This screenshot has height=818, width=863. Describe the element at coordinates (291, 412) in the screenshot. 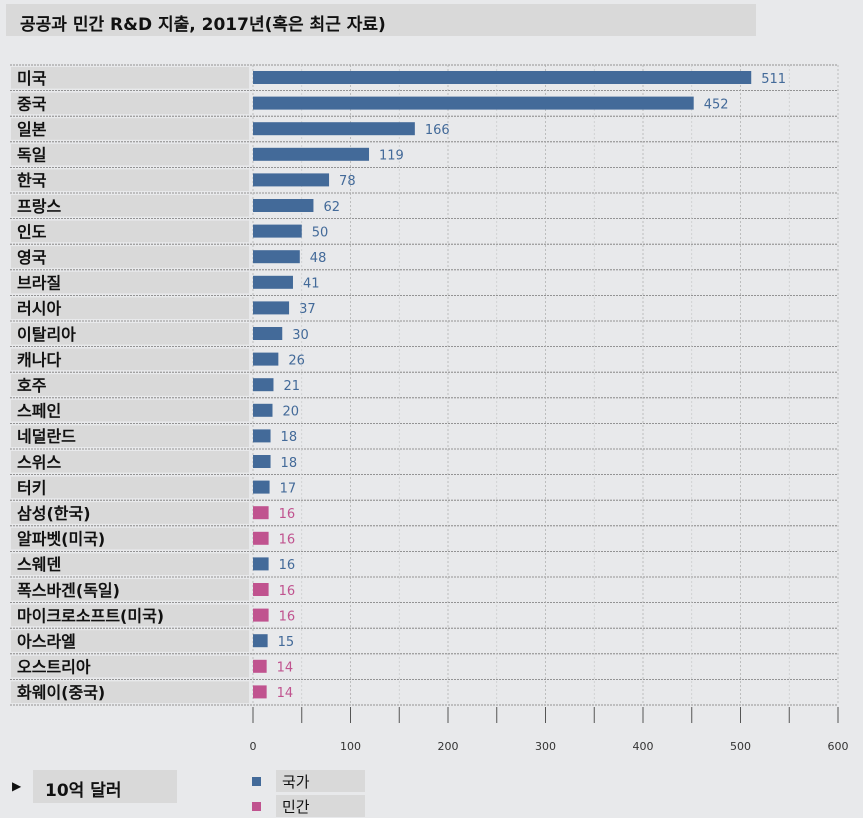

I see `value-label: 20` at that location.